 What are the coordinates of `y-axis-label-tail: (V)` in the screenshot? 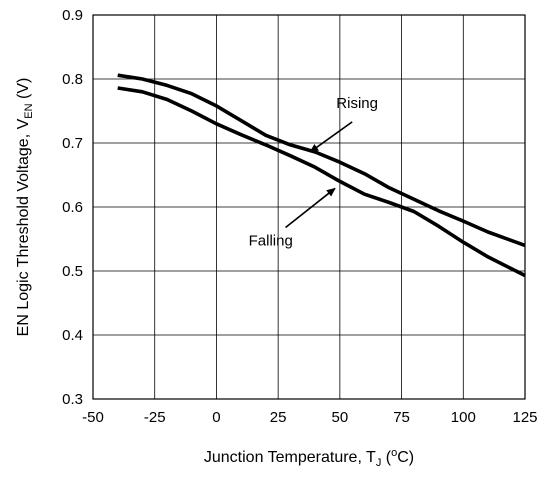 It's located at (23, 91).